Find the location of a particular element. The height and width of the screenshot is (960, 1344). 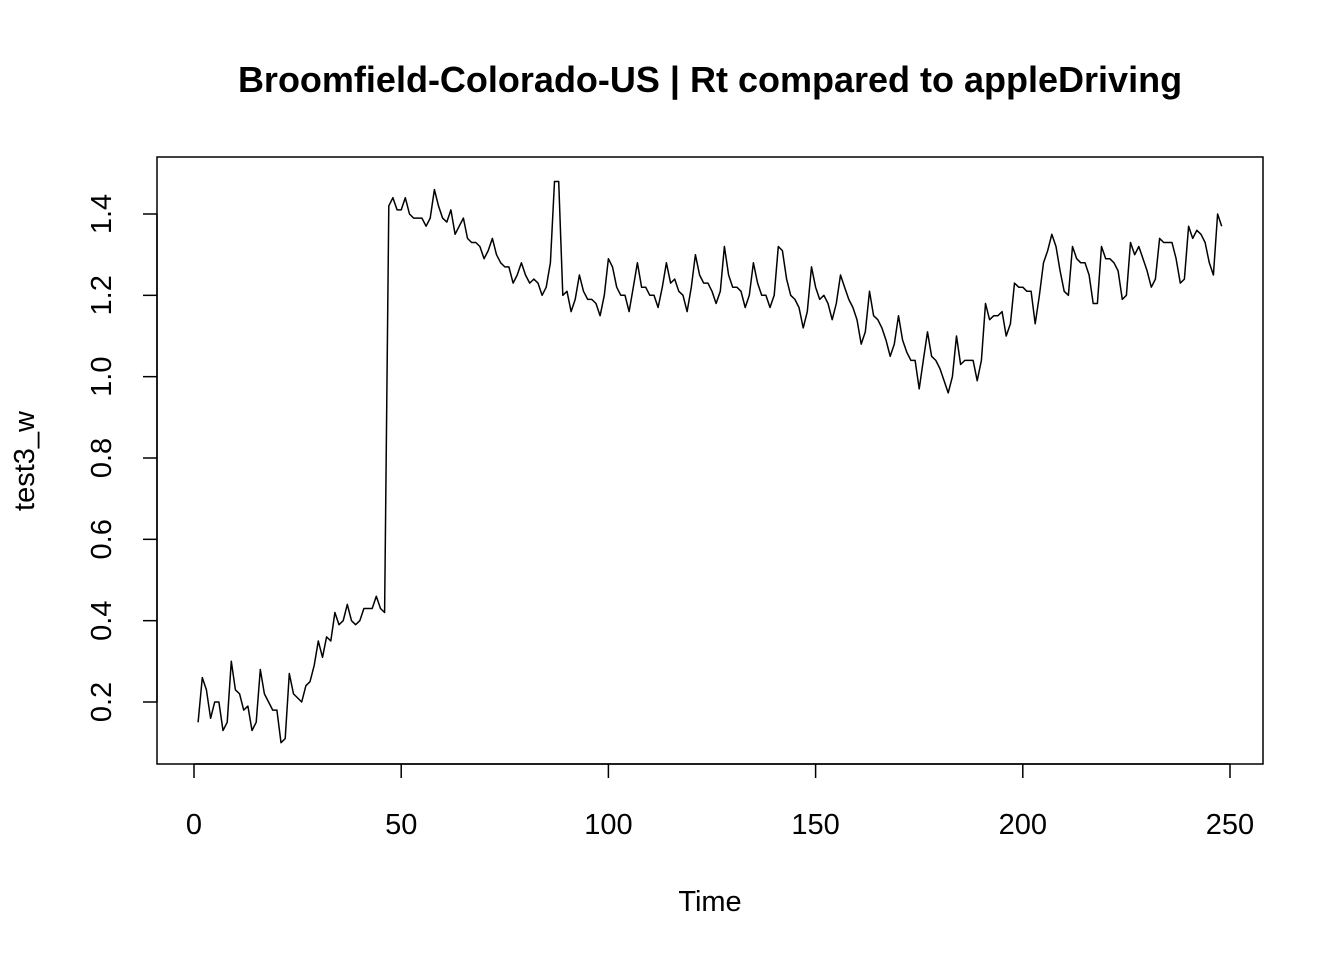

x-tick-label: 200 is located at coordinates (1023, 825).